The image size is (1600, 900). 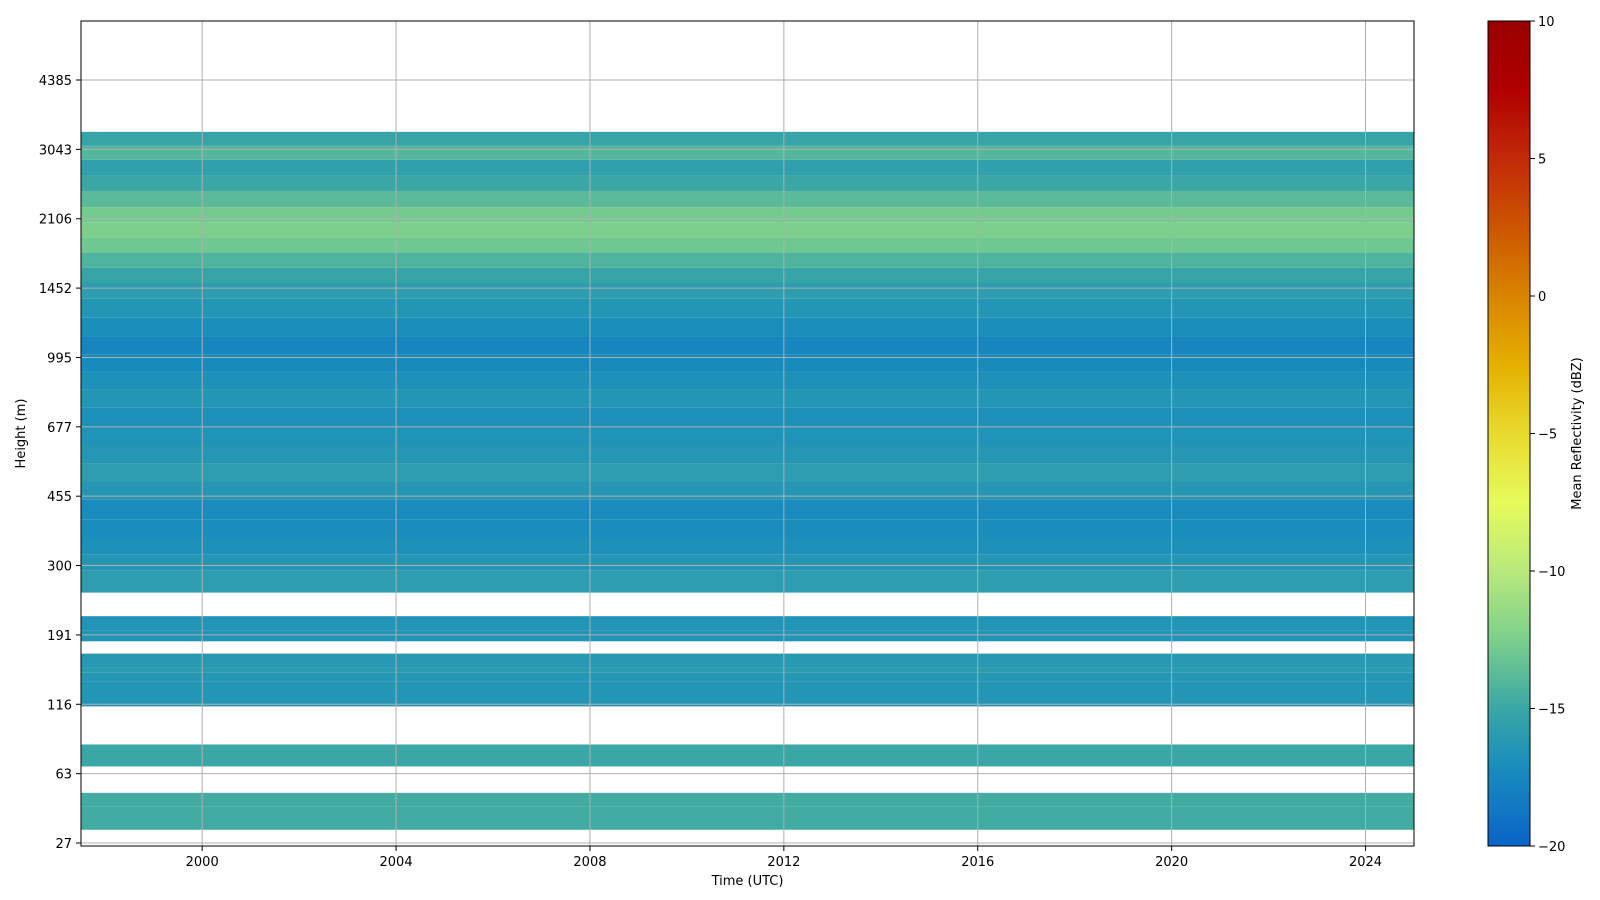 I want to click on y-tick-label: 3043, so click(x=55, y=150).